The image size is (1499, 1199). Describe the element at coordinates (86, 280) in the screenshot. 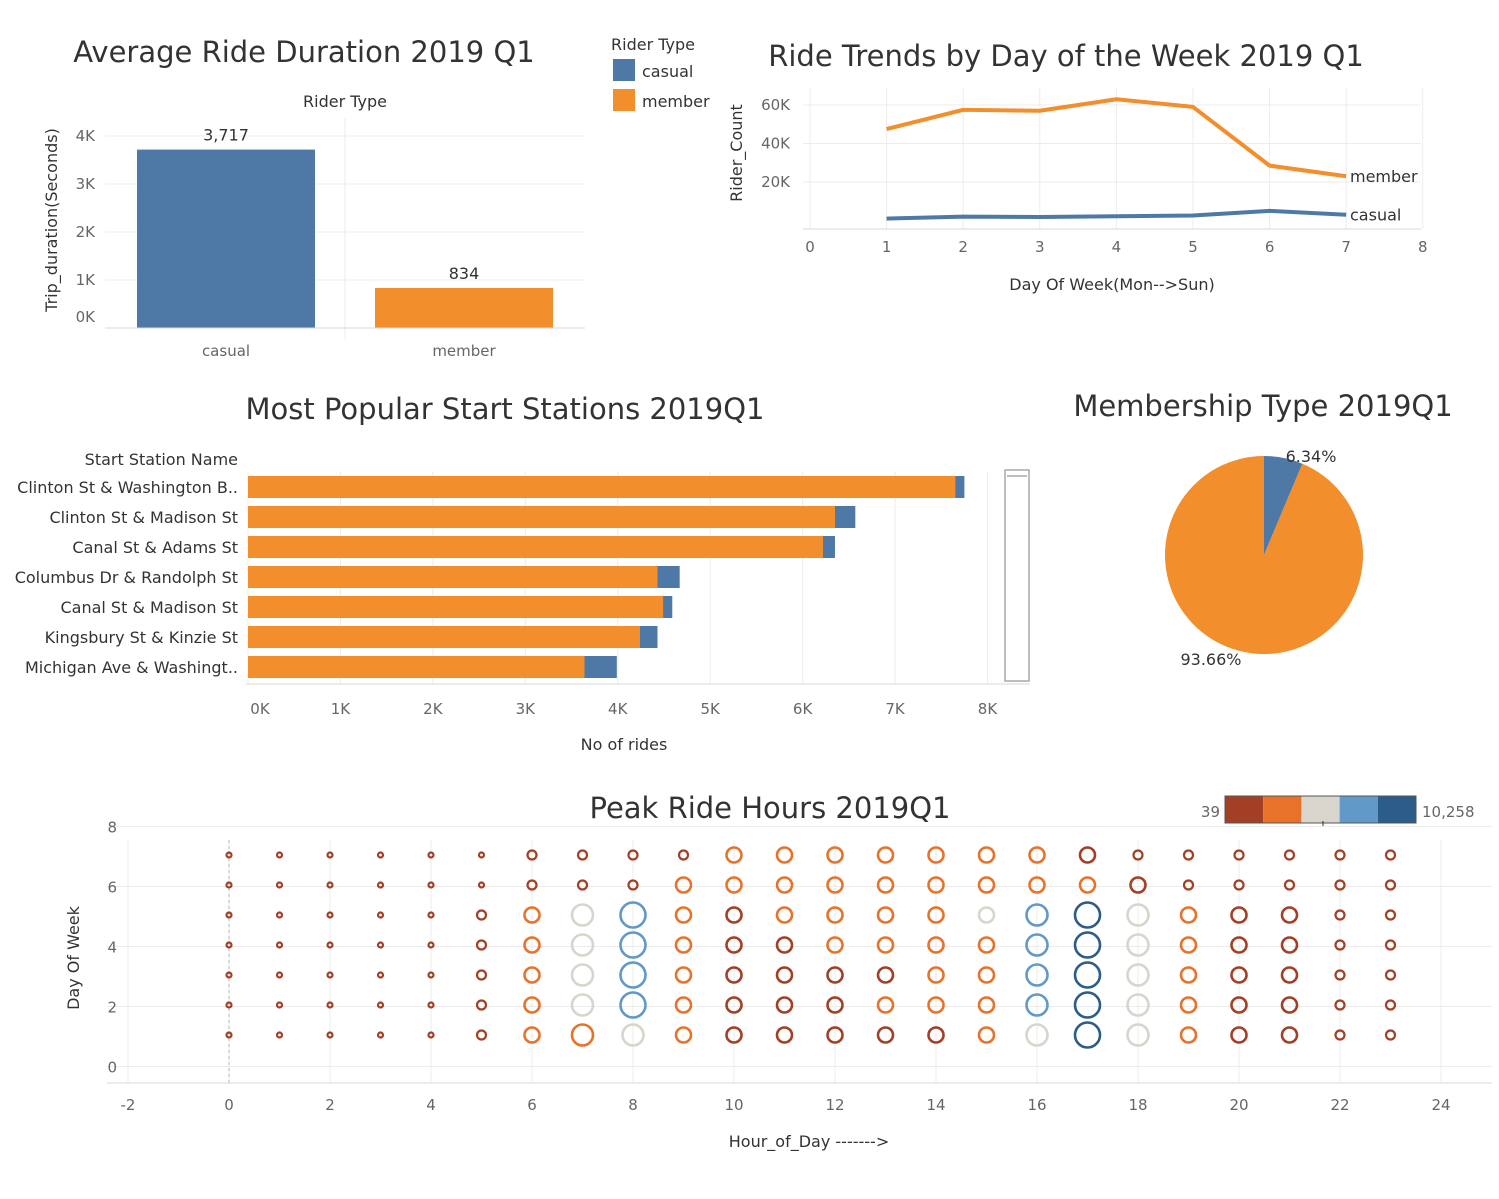

I see `duration-y-tick: 1K` at that location.